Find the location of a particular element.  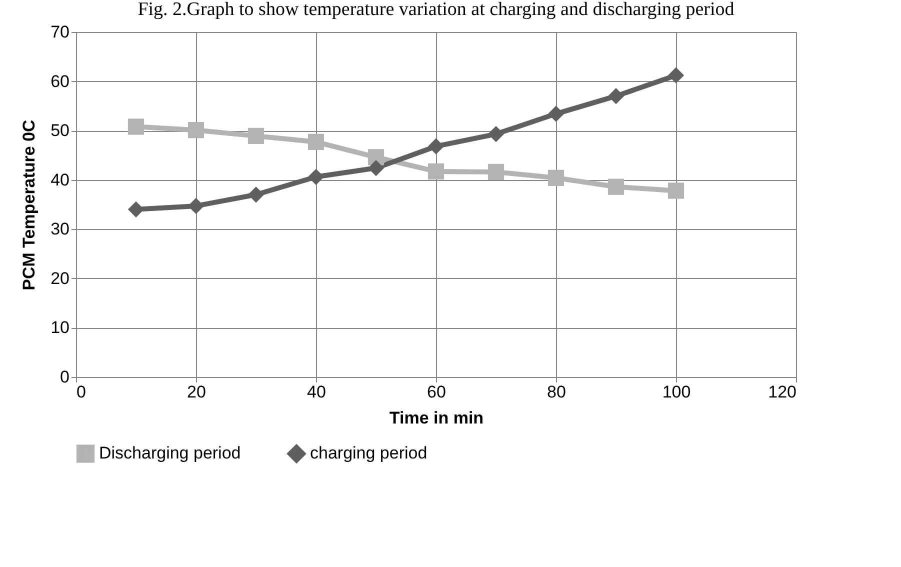

y-tick-label: 70 is located at coordinates (60, 32).